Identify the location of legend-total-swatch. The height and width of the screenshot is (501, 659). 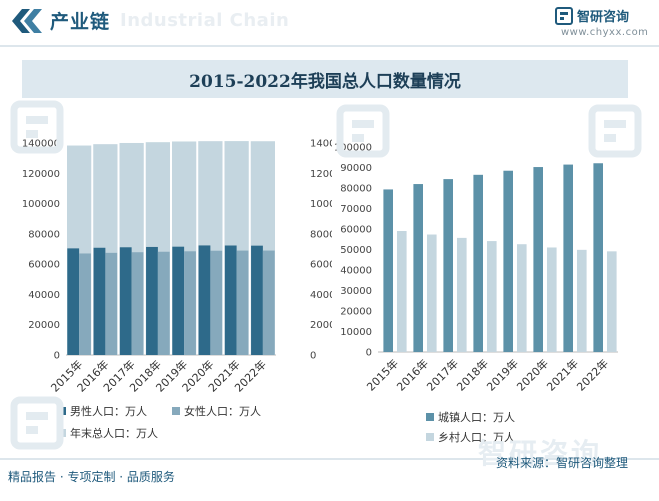
(62, 433).